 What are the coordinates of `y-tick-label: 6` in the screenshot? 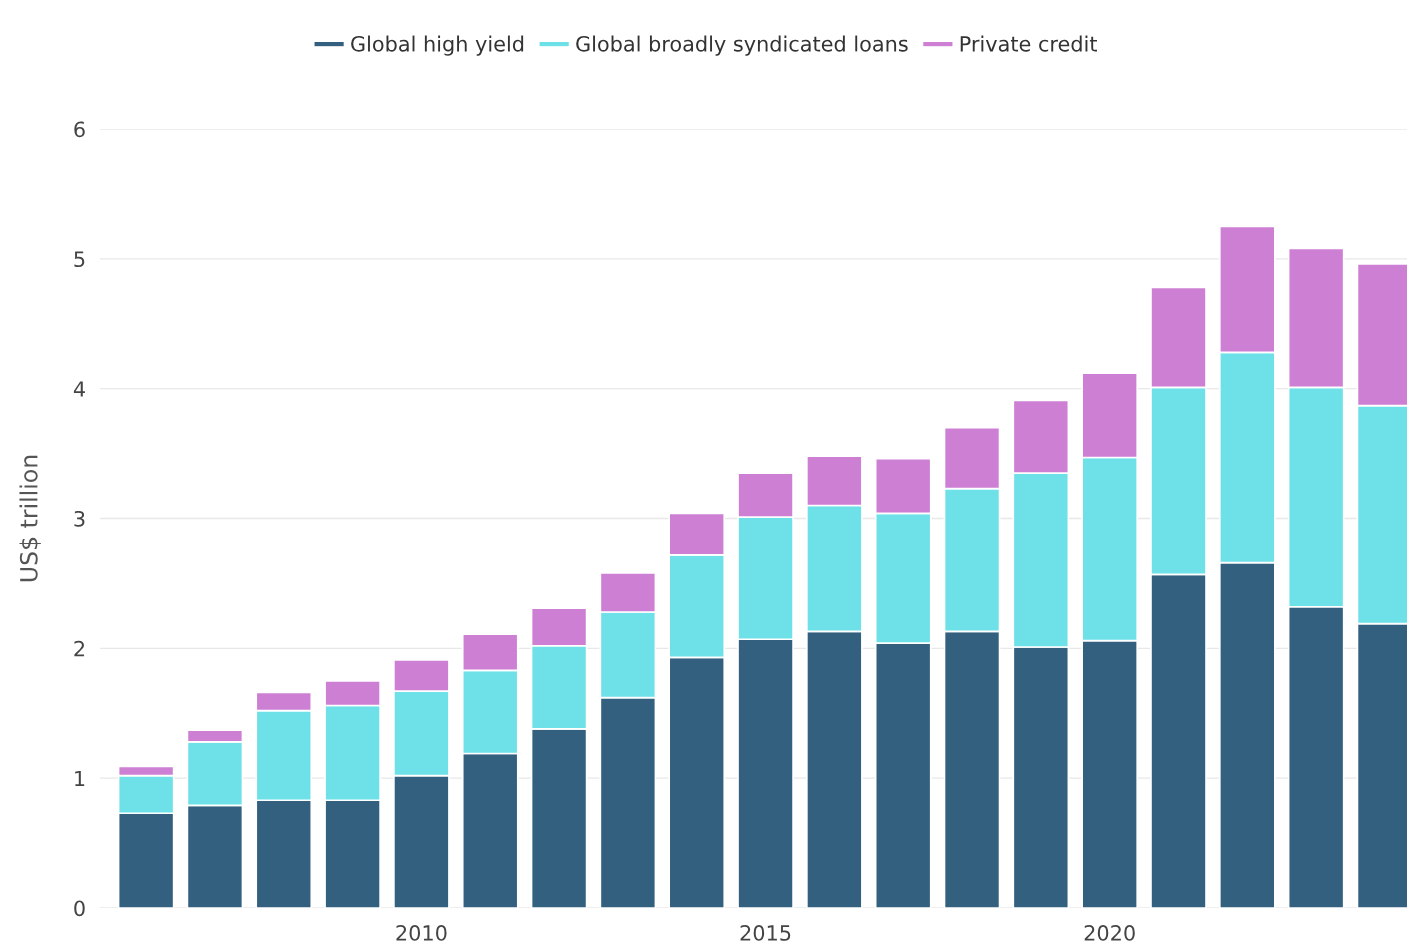 It's located at (79, 129).